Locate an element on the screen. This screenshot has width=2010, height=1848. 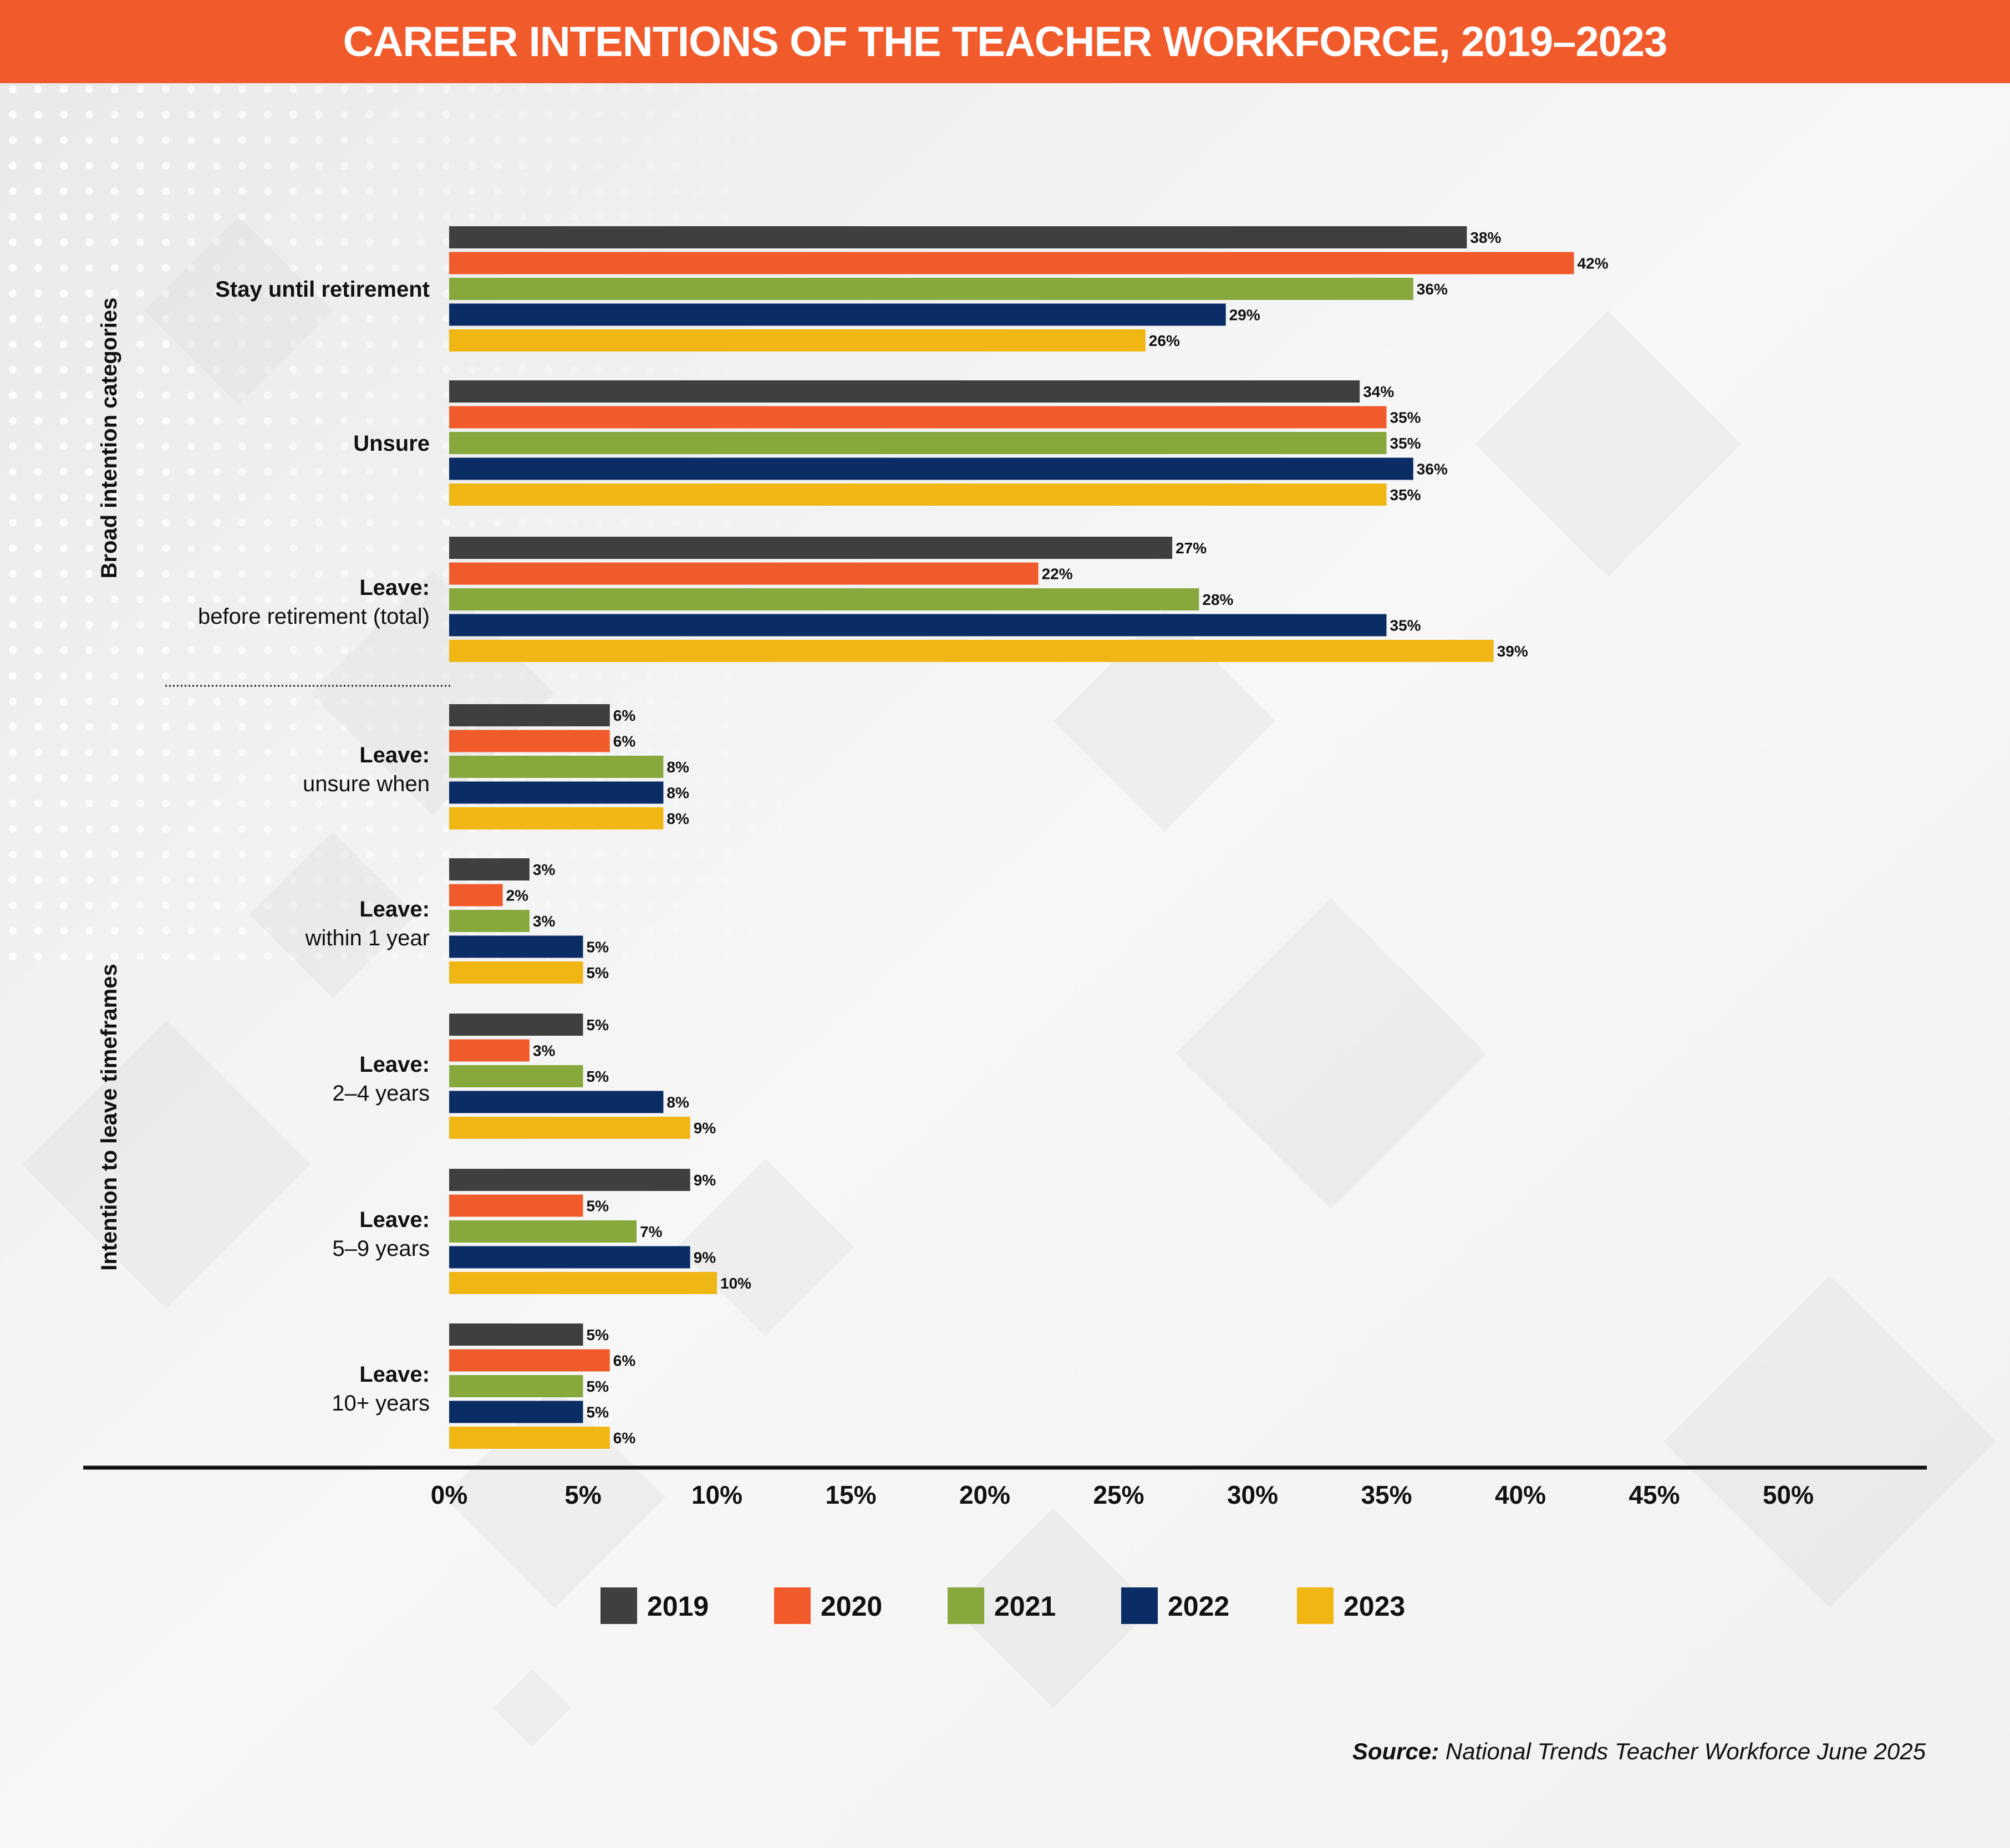
legend-label: 2022 is located at coordinates (1198, 1607).